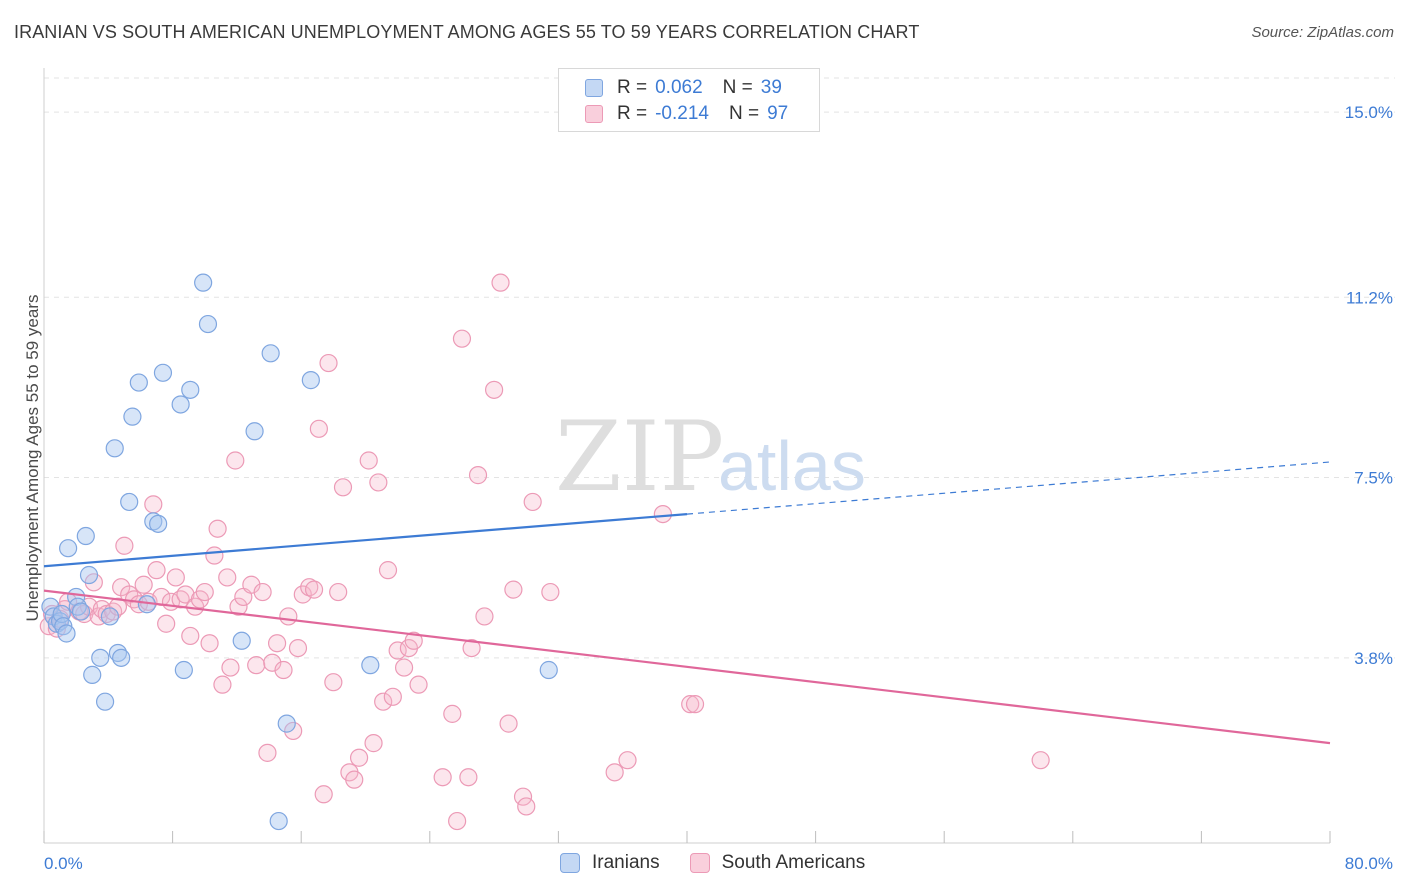 This screenshot has height=892, width=1406. What do you see at coordinates (594, 114) in the screenshot?
I see `legend-swatch-south-americans` at bounding box center [594, 114].